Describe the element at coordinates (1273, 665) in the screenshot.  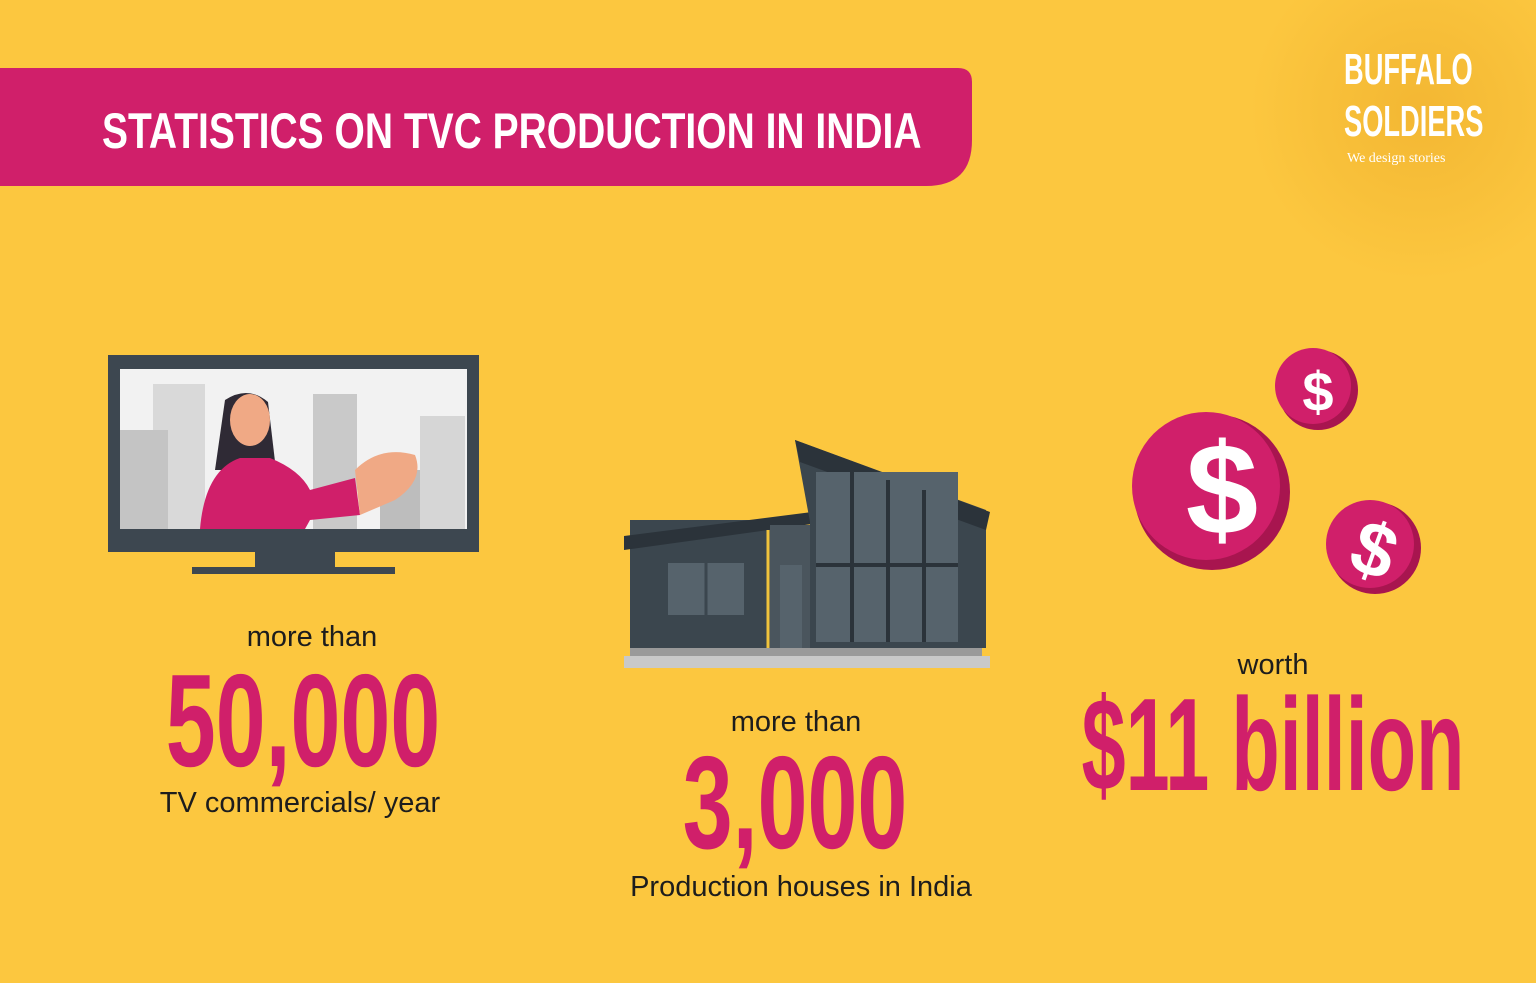
I see `stat-prefix: worth` at that location.